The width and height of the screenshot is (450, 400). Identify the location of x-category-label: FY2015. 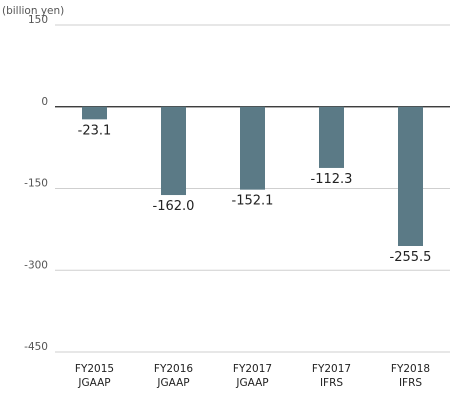
(94, 369).